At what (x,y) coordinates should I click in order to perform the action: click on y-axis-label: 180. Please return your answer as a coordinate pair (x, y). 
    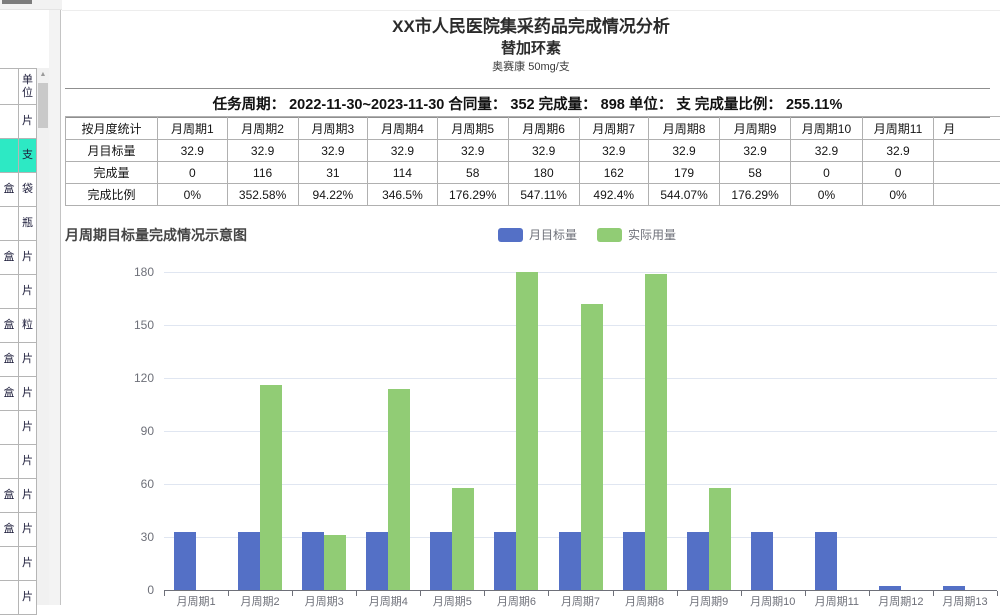
    Looking at the image, I should click on (134, 272).